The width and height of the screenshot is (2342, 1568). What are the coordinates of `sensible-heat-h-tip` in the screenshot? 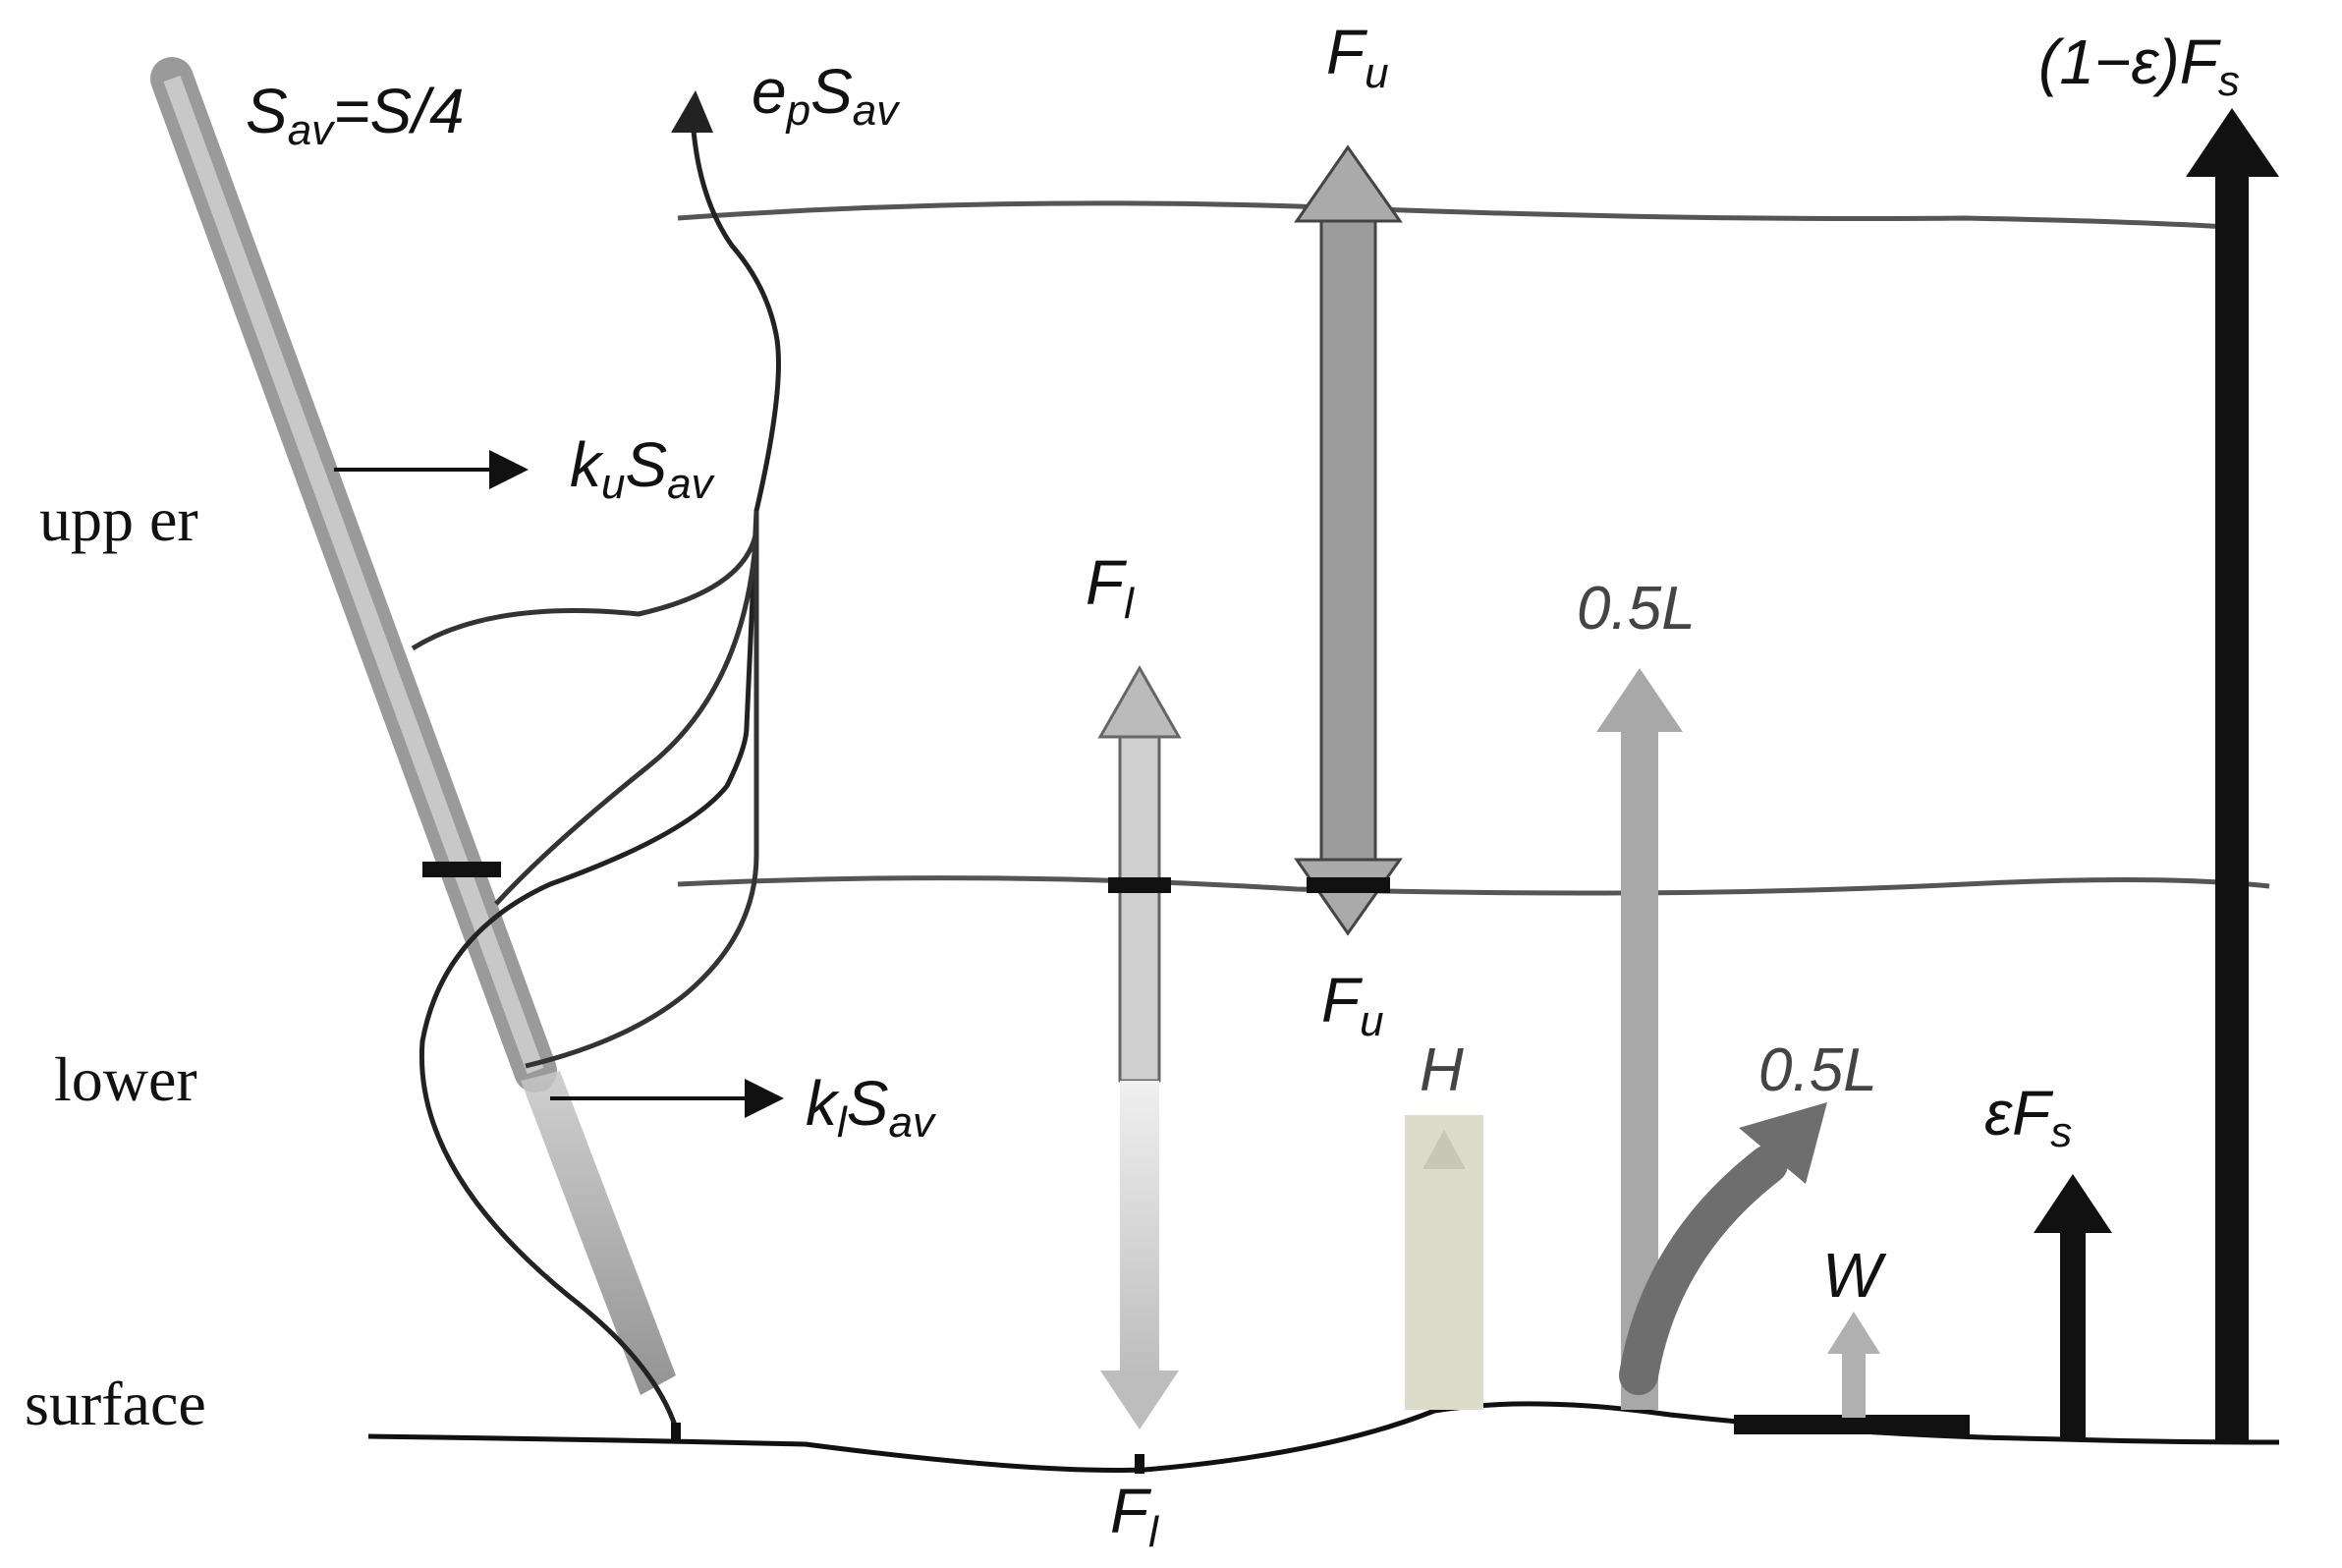 It's located at (1444, 1149).